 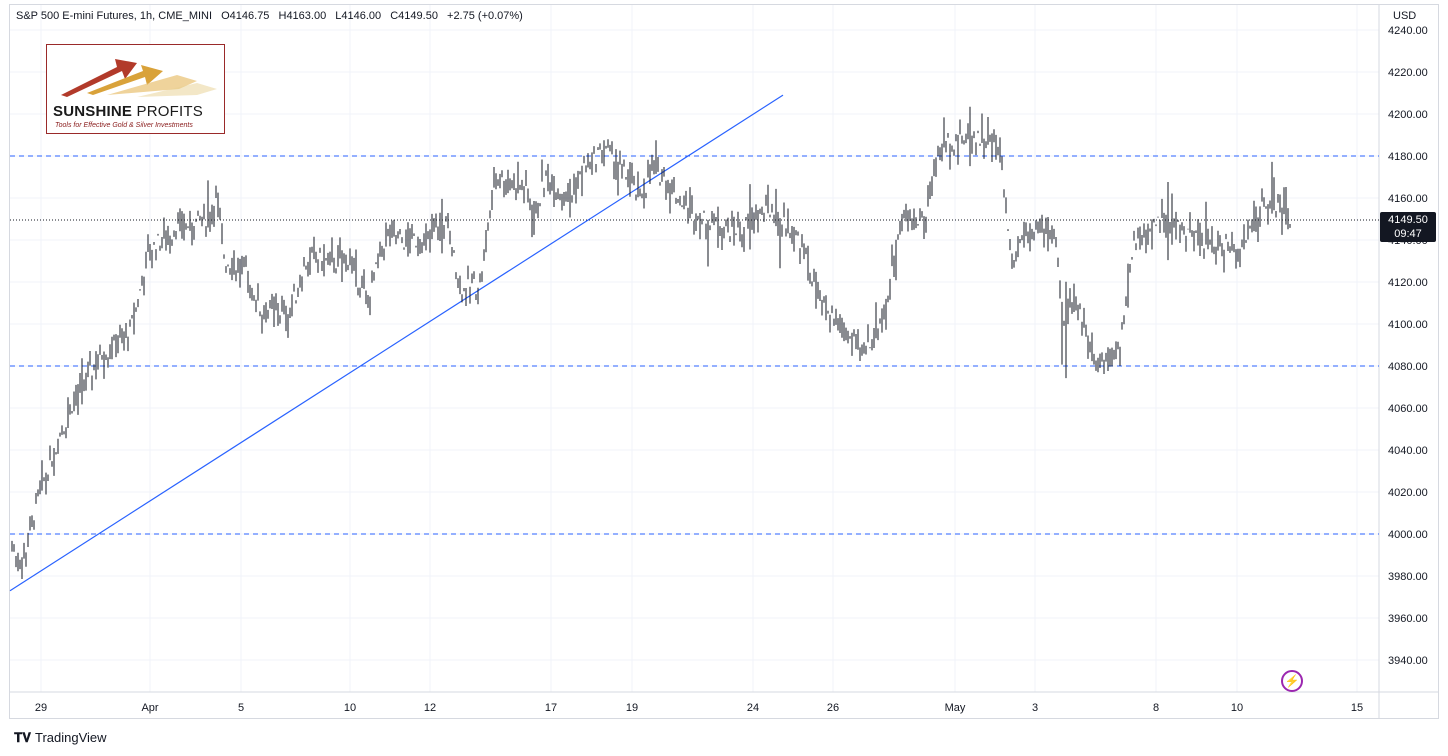 I want to click on y-tick-label: 4060.00, so click(x=1408, y=409).